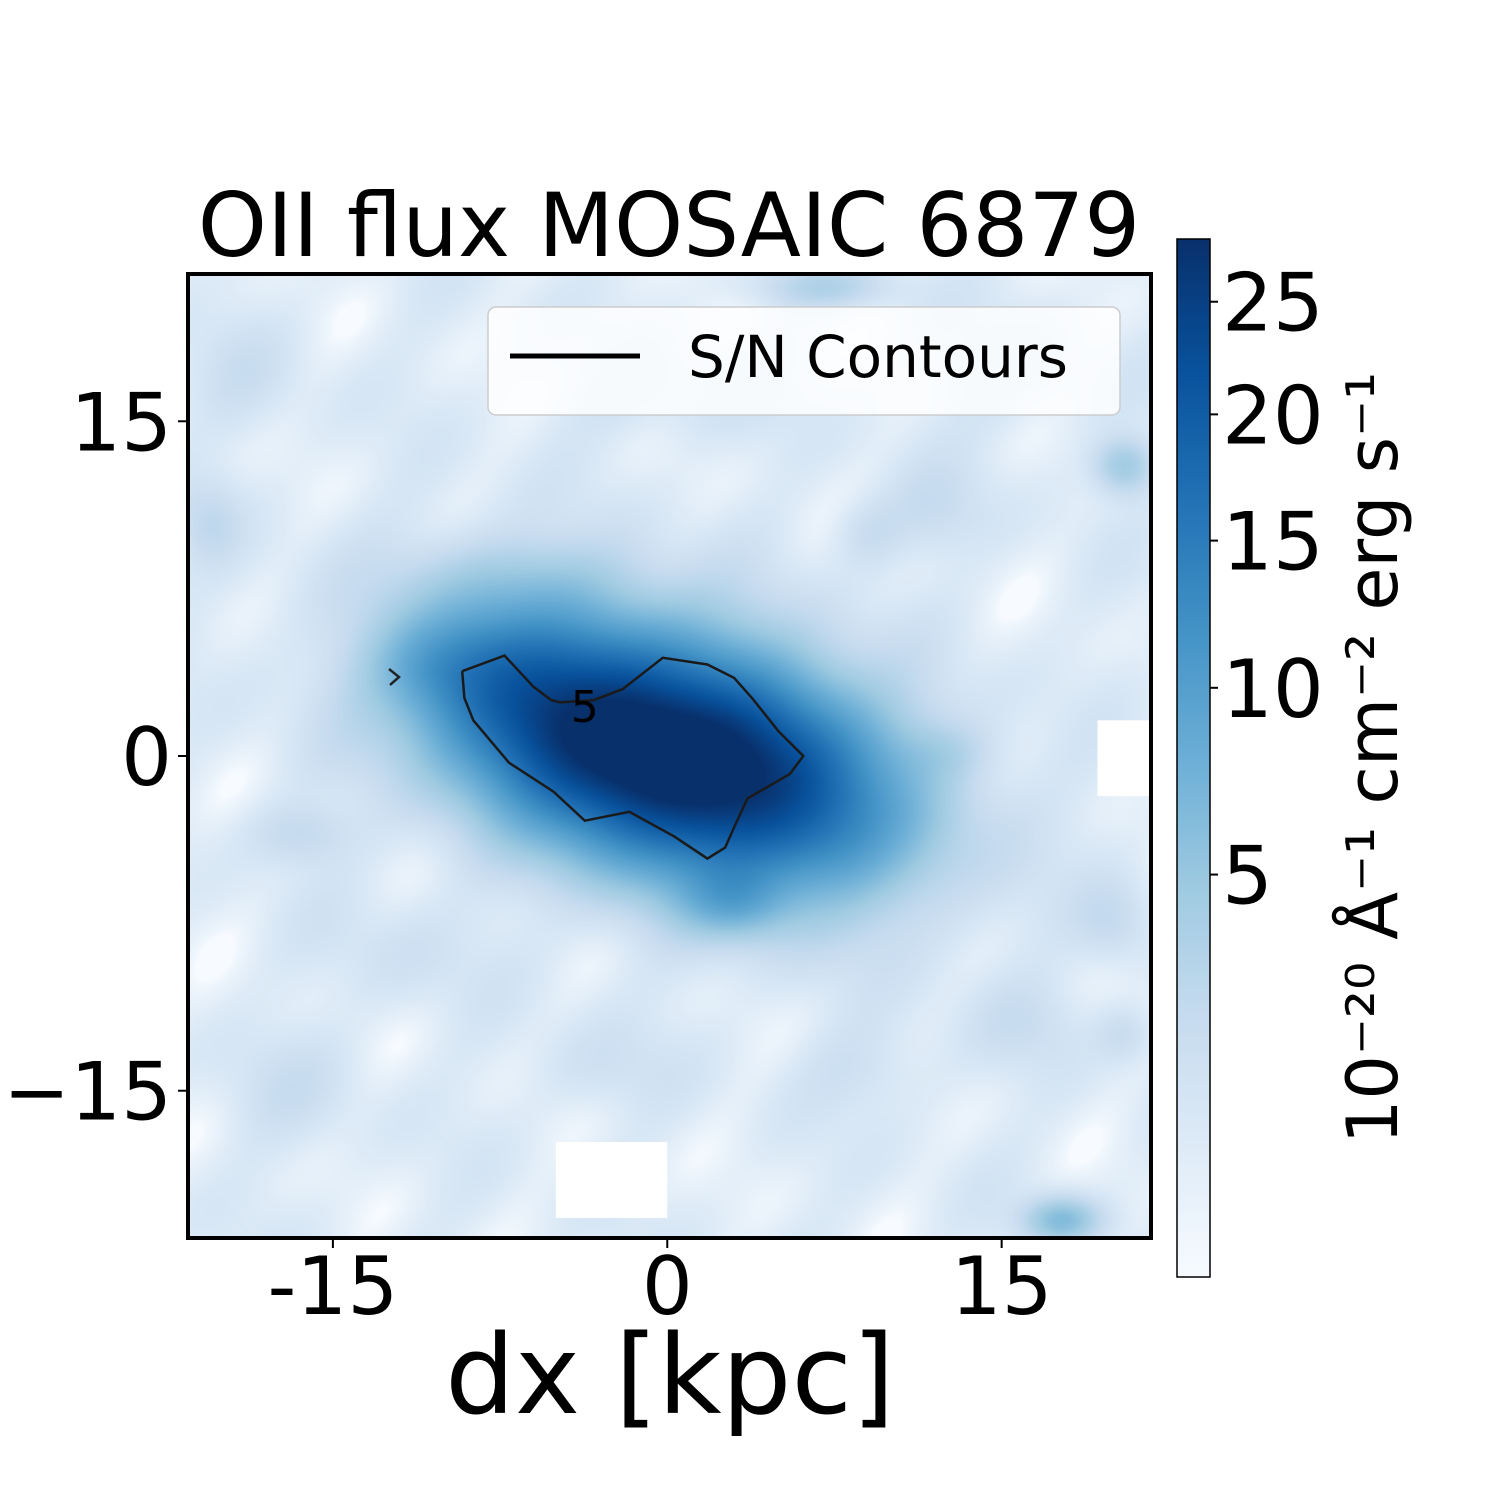  Describe the element at coordinates (95, 757) in the screenshot. I see `y-axis-ticks: 15 0 −15` at that location.